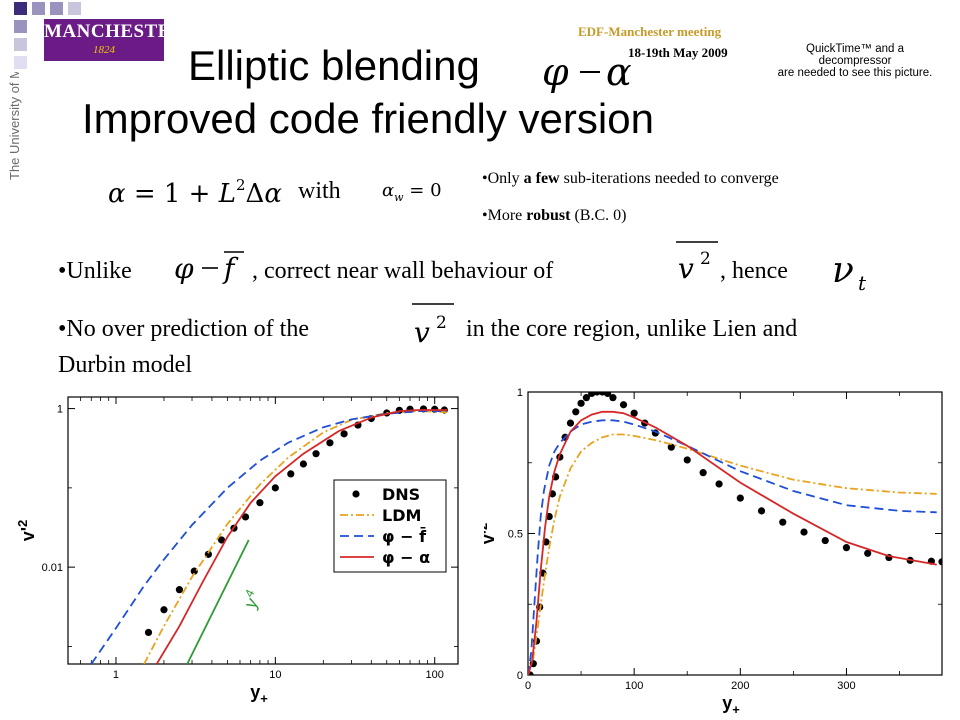 The height and width of the screenshot is (720, 960). What do you see at coordinates (406, 557) in the screenshot?
I see `legend-label: φ − α` at bounding box center [406, 557].